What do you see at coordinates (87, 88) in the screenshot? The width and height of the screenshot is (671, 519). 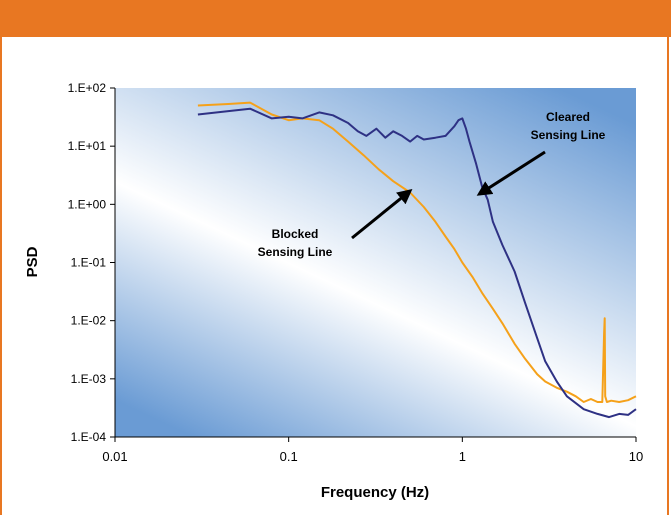 I see `y-tick-label: 1.E+02` at bounding box center [87, 88].